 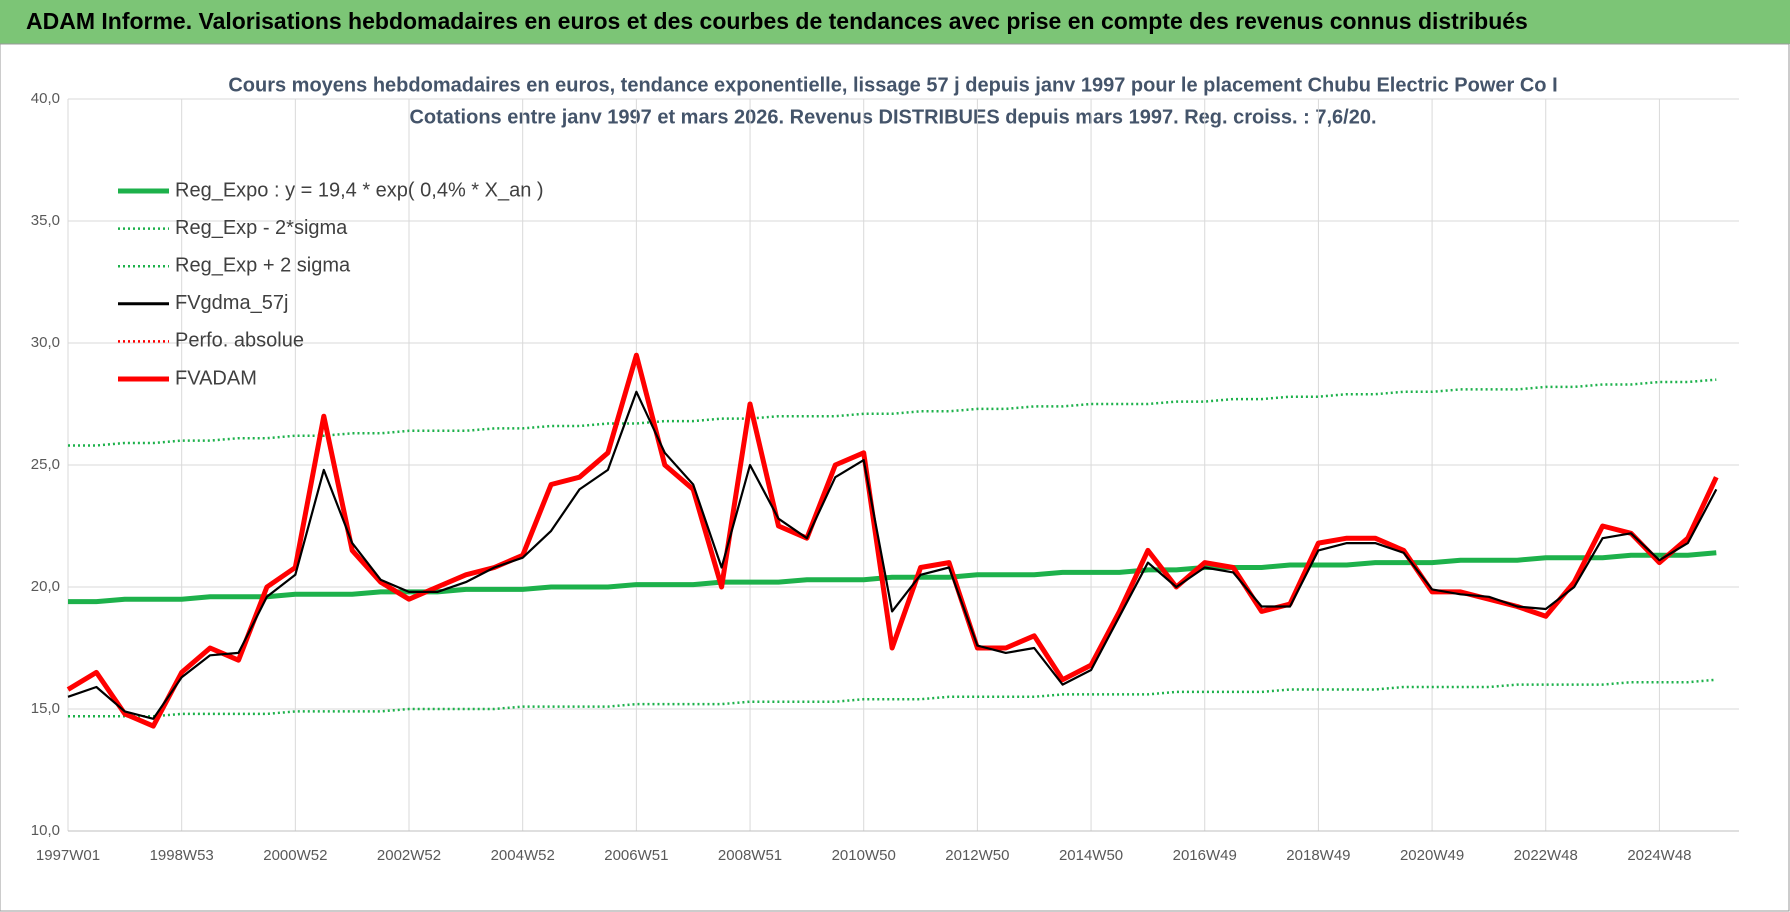 I want to click on legend-label: FVADAM, so click(x=216, y=378).